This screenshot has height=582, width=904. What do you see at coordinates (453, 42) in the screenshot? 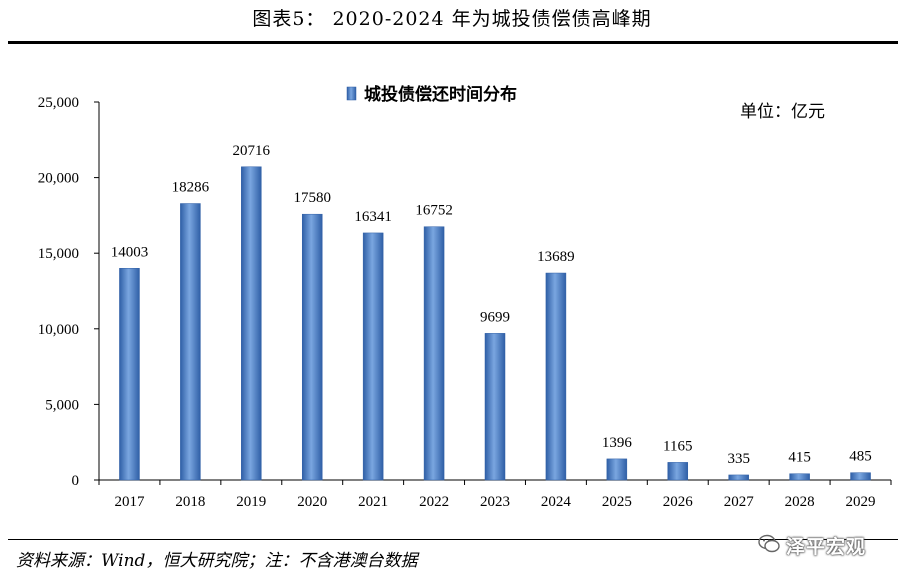
I see `title-divider` at bounding box center [453, 42].